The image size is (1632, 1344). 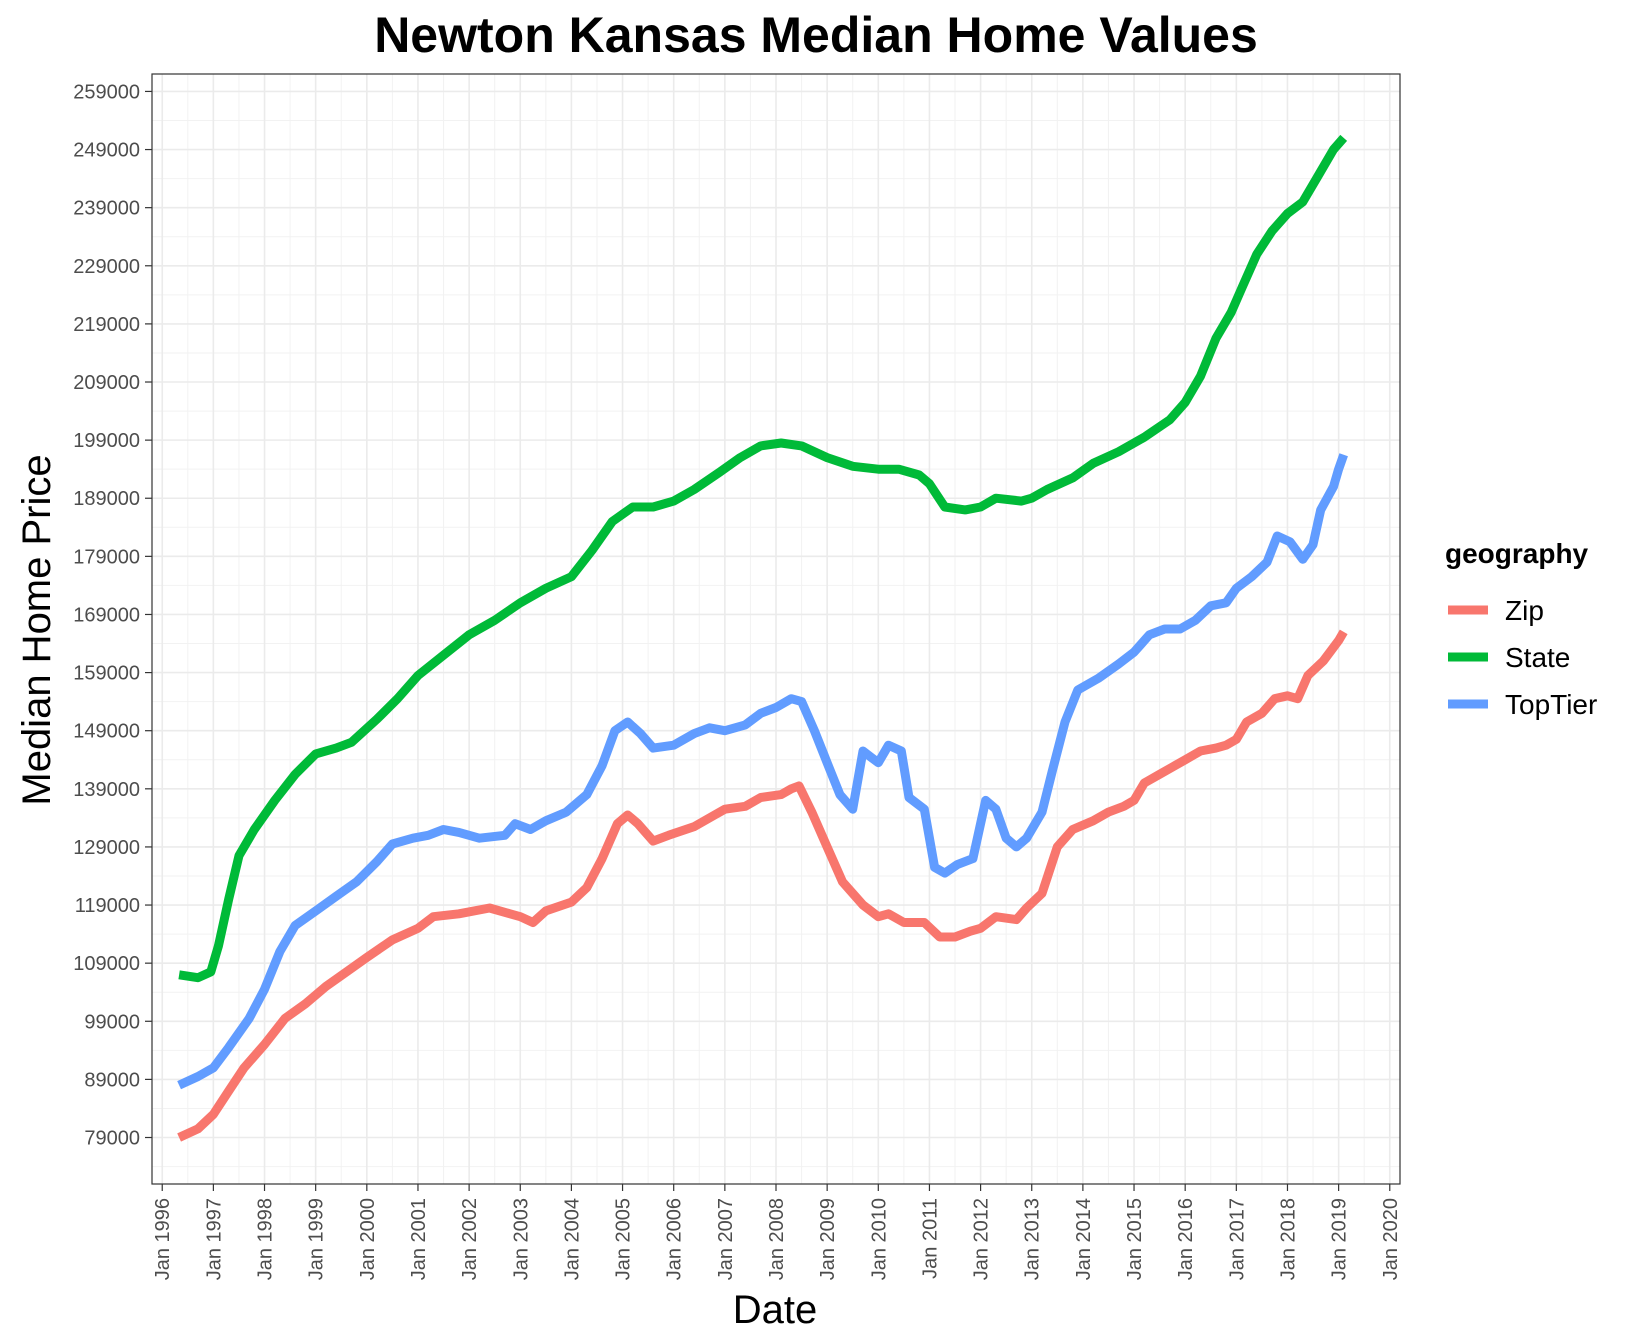 What do you see at coordinates (1135, 1239) in the screenshot?
I see `x-tick-label: Jan 2015` at bounding box center [1135, 1239].